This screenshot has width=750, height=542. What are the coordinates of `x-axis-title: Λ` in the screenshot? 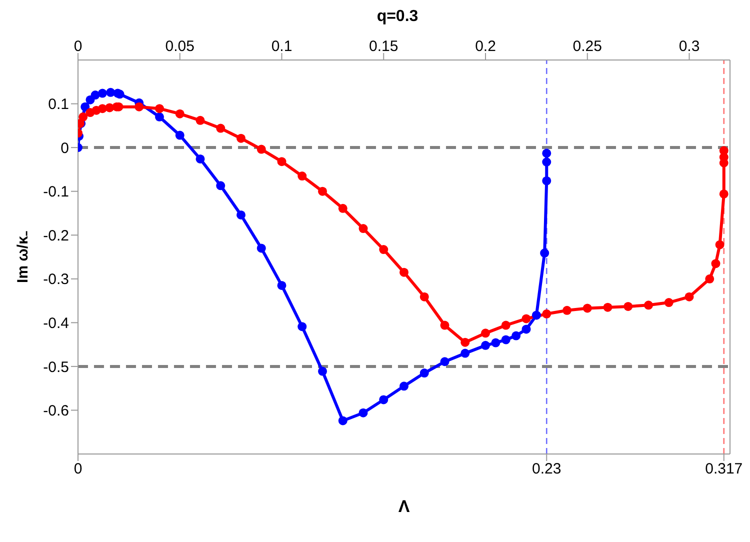 It's located at (404, 506).